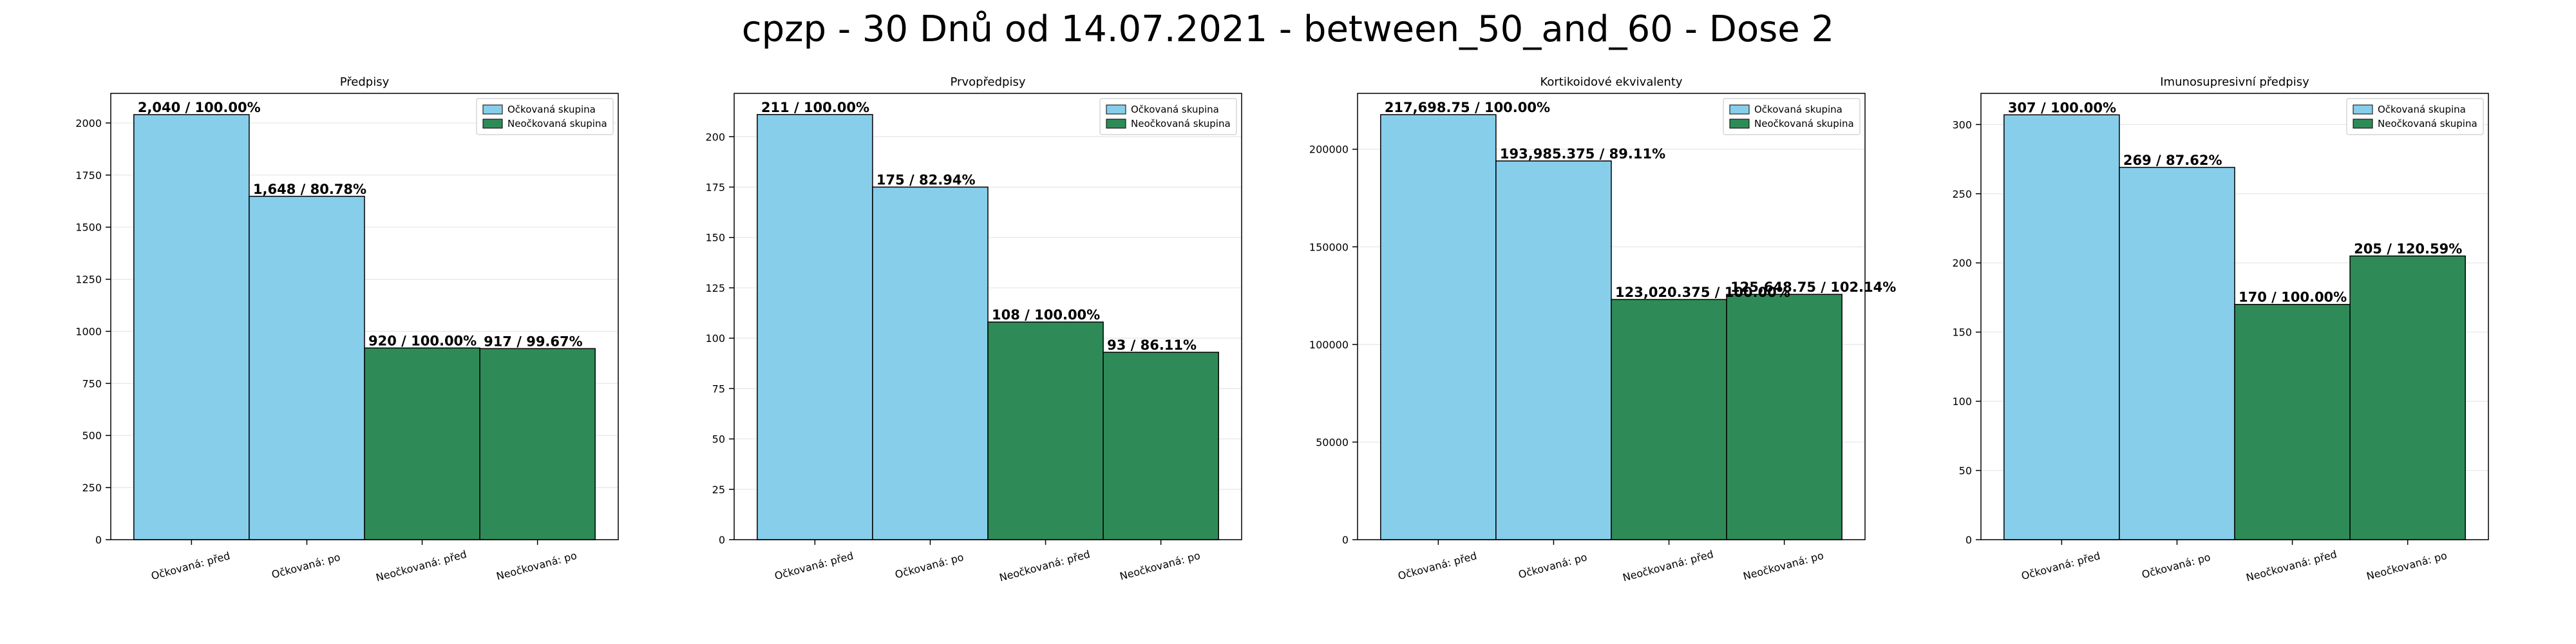 This screenshot has height=644, width=2576. Describe the element at coordinates (2172, 160) in the screenshot. I see `bar-value-label: 269 / 87.62%` at that location.